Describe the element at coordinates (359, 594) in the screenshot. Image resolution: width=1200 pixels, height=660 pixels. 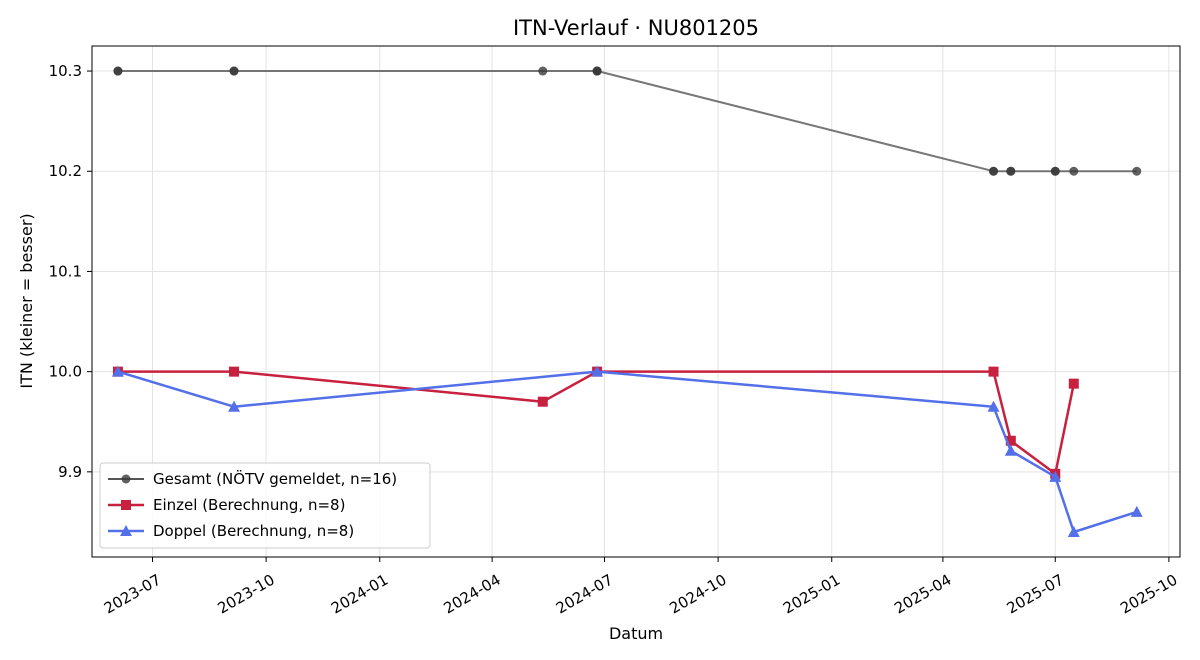
I see `x-tick-label: 2024-01` at that location.